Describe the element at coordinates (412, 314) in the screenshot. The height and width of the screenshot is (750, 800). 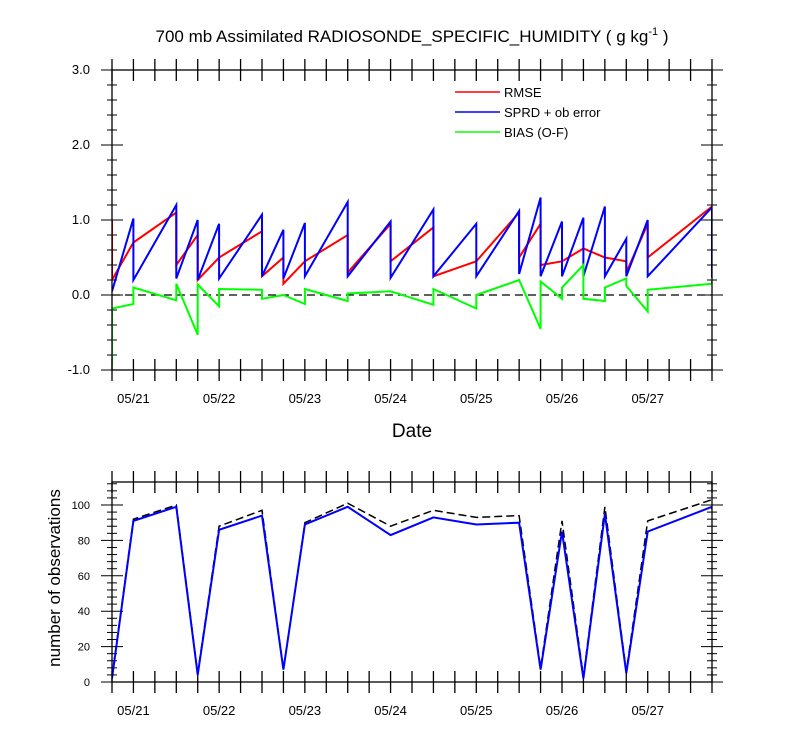
I see `series-line-bias` at that location.